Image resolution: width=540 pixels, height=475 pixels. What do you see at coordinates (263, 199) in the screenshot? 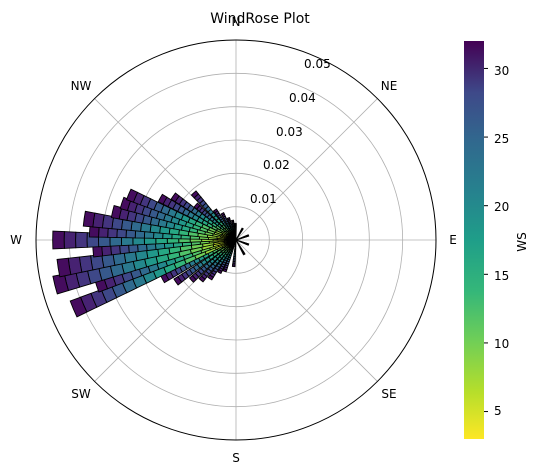
I see `radial-tick-label: 0.01` at bounding box center [263, 199].